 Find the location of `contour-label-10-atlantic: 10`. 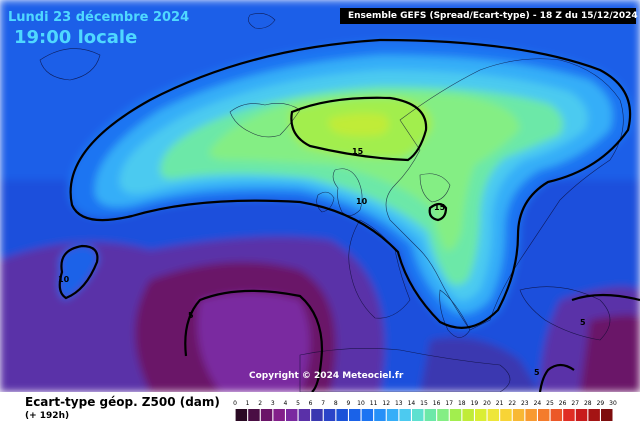

contour-label-10-atlantic: 10 is located at coordinates (362, 201).